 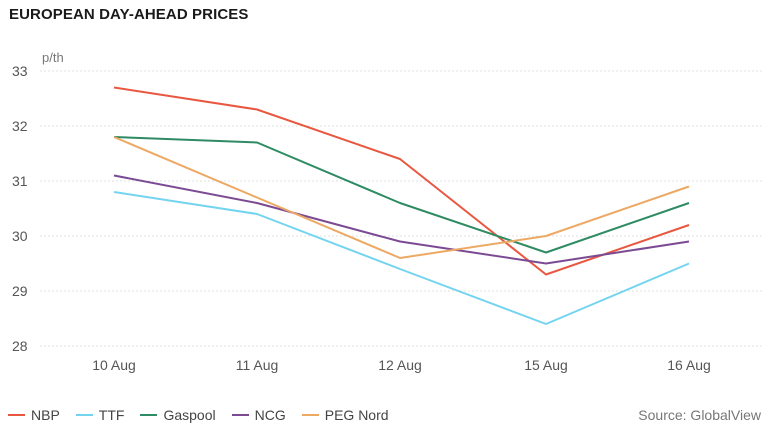 I want to click on y-axis-unit-label: p/th, so click(x=53, y=57).